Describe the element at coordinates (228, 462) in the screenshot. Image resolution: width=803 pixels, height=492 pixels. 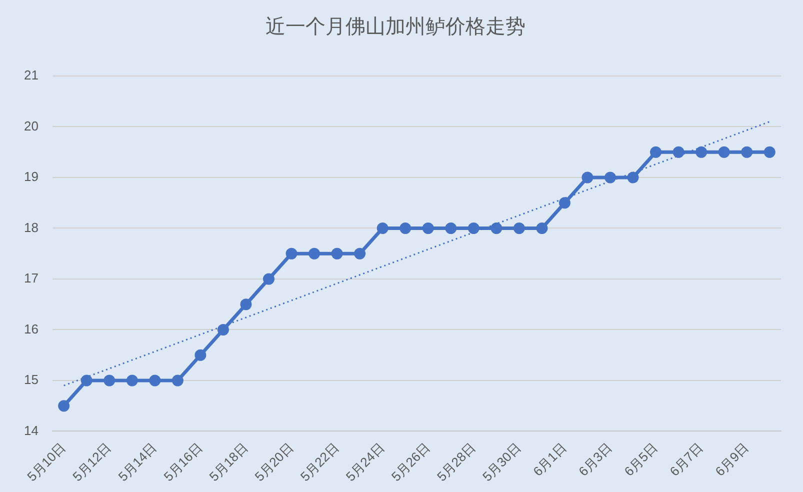
I see `x-tick-label: 5月18日` at that location.